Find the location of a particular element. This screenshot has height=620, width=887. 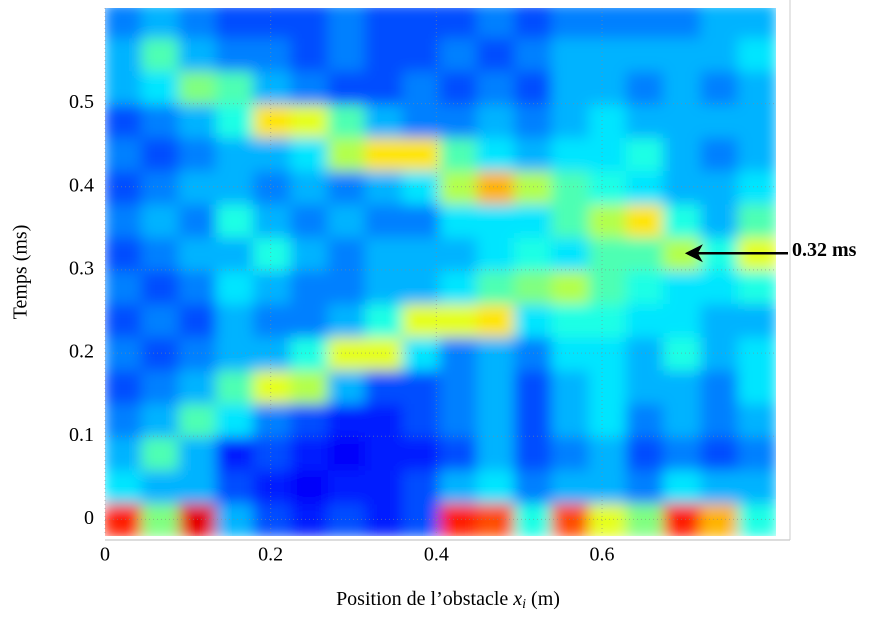

x-axis-label-text: Position de l’obstacle is located at coordinates (422, 599).